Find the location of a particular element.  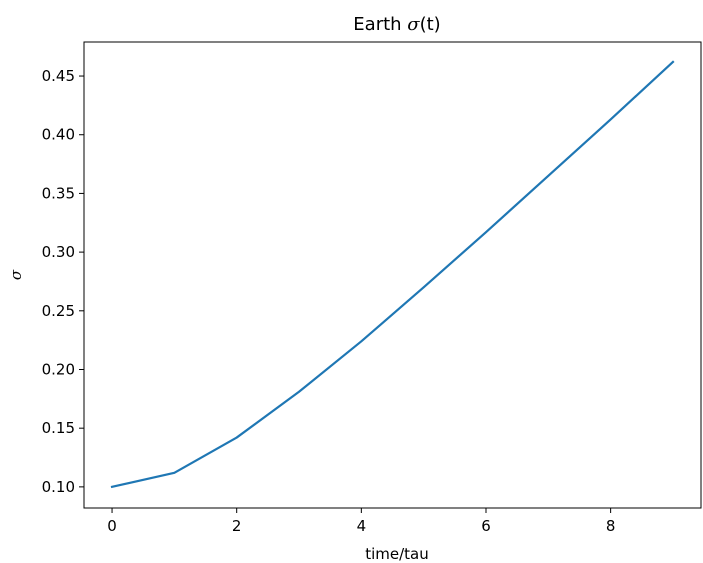

x-tick-label: 2 is located at coordinates (237, 526).